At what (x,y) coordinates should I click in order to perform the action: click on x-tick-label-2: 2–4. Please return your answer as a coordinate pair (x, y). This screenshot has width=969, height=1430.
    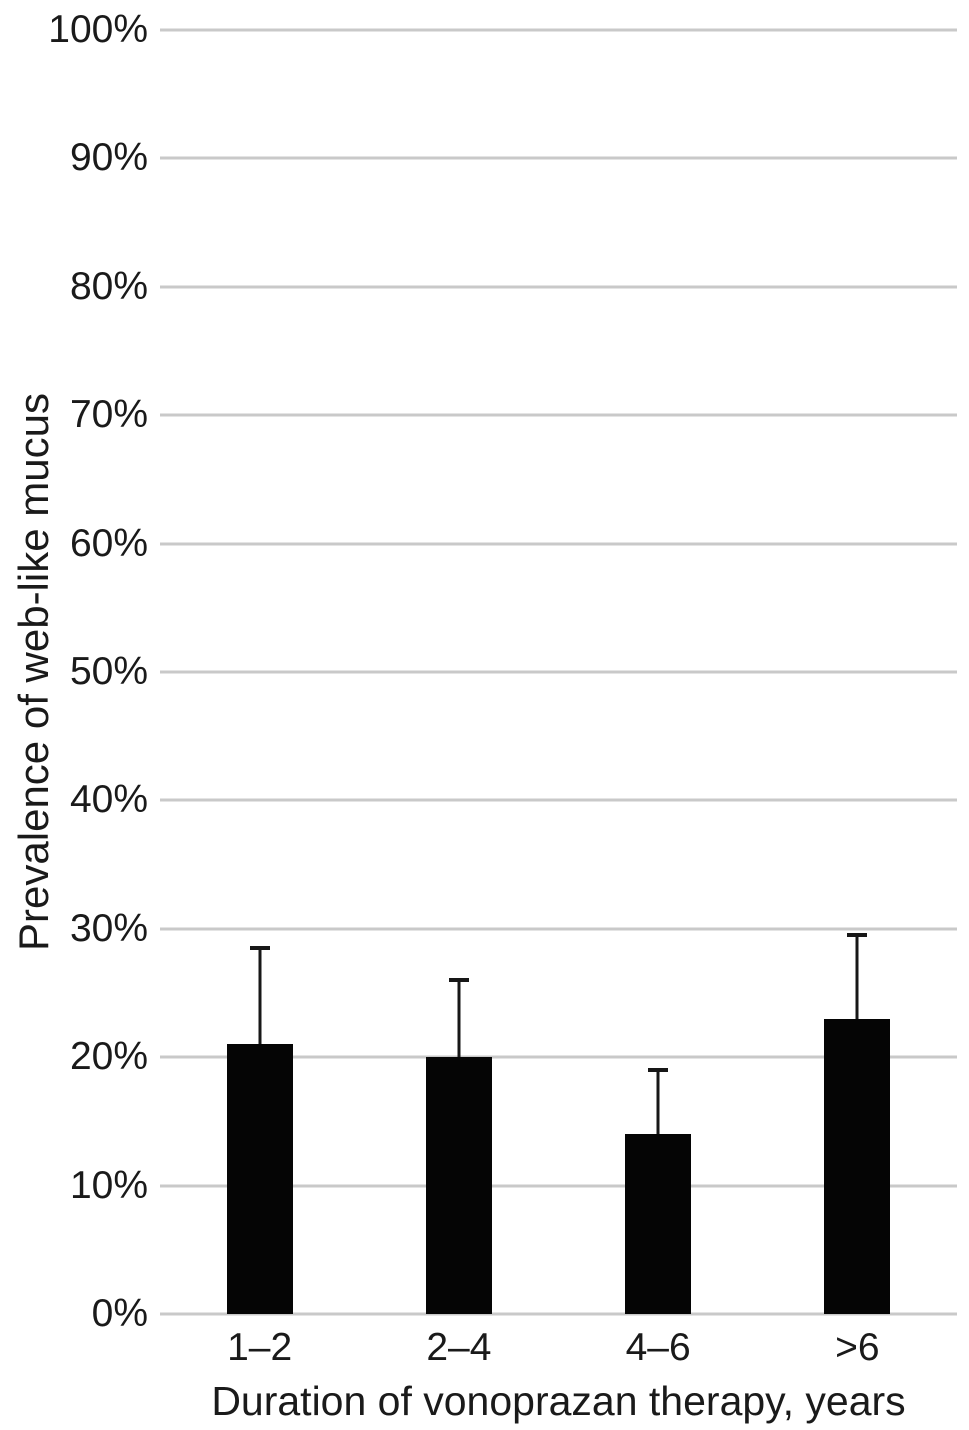
    Looking at the image, I should click on (459, 1347).